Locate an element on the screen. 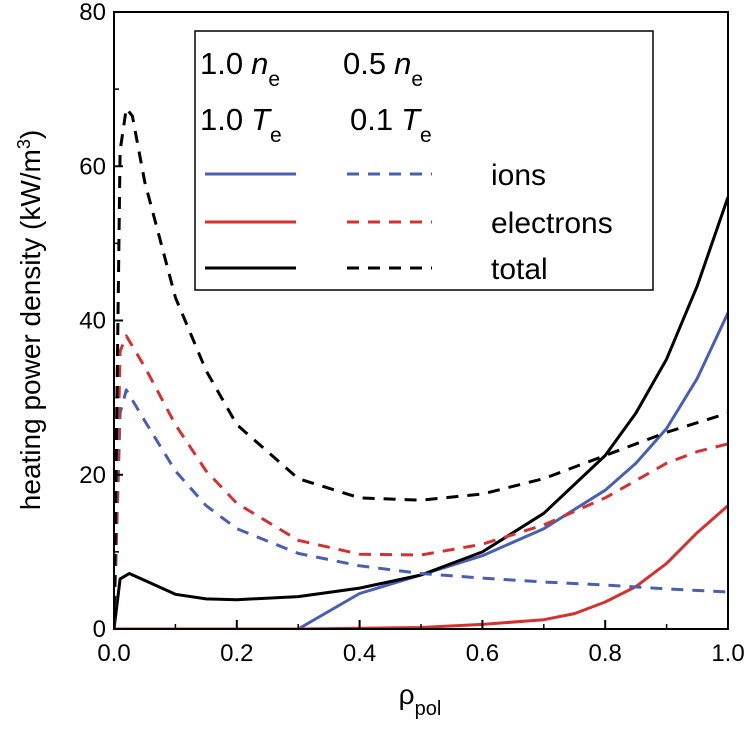  y-tick-label: 20 is located at coordinates (92, 475).